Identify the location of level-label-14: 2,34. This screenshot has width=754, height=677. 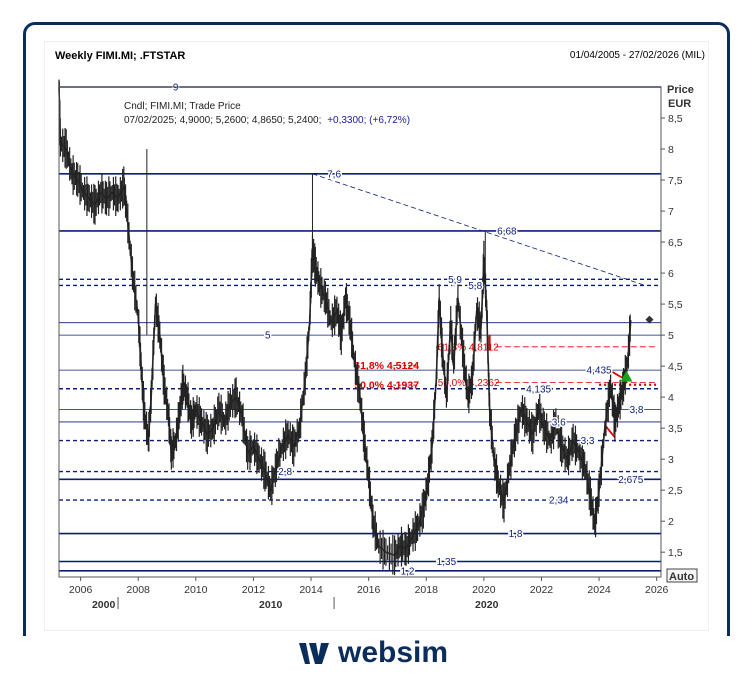
(559, 501).